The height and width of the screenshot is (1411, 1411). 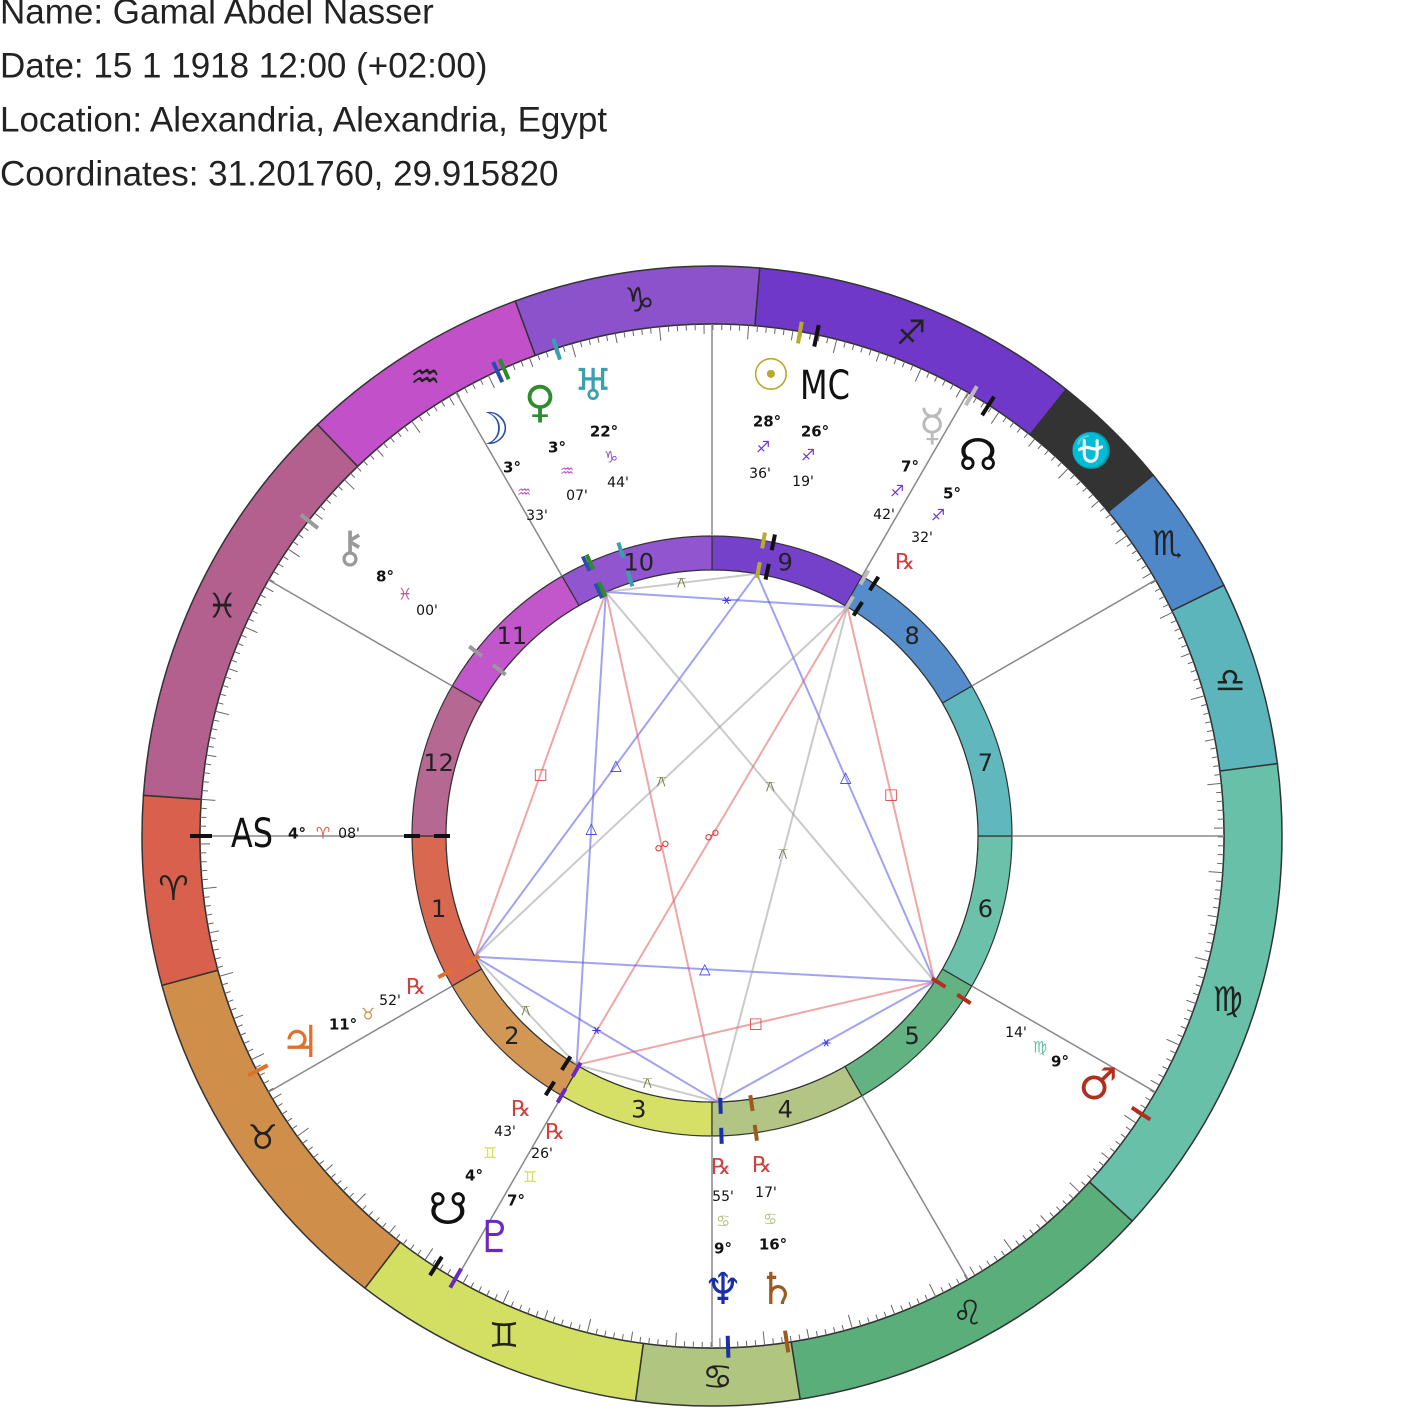 I want to click on point-glyph: ☽, so click(x=489, y=429).